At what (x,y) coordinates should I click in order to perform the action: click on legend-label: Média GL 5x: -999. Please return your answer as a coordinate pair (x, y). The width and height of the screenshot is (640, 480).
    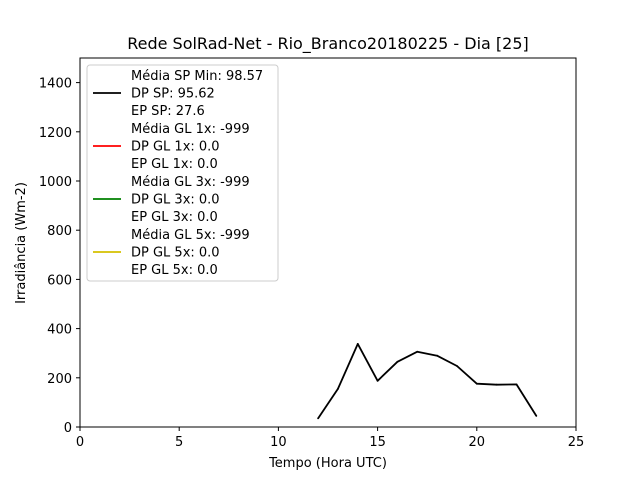
    Looking at the image, I should click on (190, 235).